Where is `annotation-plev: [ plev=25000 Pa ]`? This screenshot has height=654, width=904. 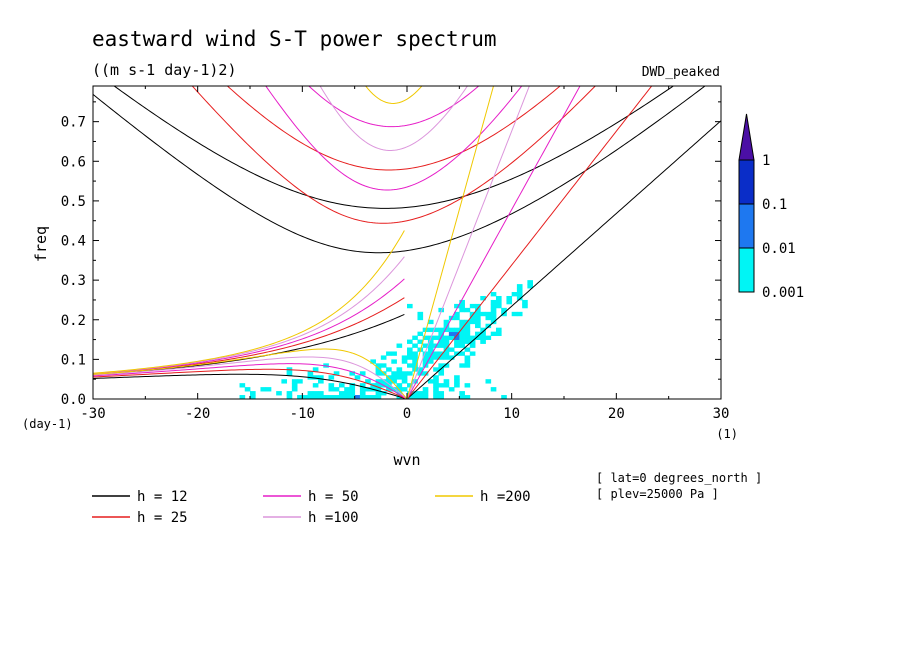
annotation-plev: [ plev=25000 Pa ] is located at coordinates (657, 494).